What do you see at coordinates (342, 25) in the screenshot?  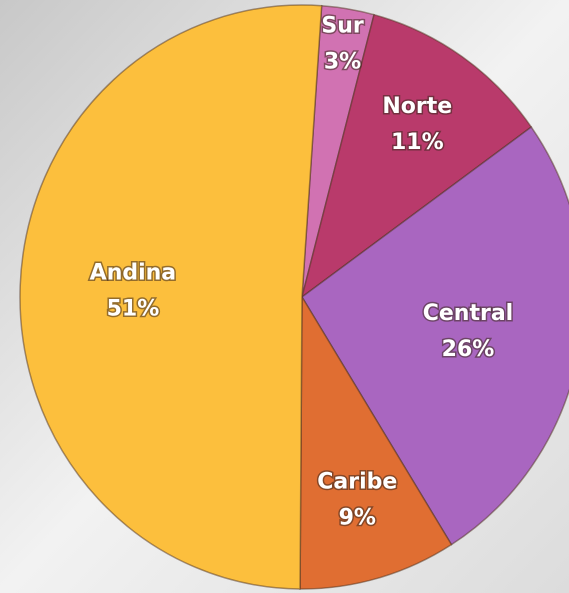 I see `slice-label: Sur` at bounding box center [342, 25].